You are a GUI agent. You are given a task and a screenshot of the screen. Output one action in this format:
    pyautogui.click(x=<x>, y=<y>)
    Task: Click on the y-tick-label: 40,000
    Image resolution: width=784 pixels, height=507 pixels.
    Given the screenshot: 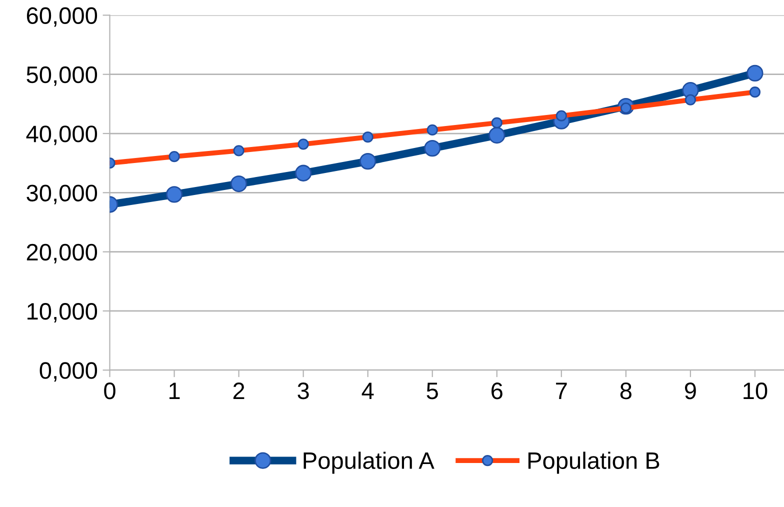 What is the action you would take?
    pyautogui.click(x=62, y=136)
    